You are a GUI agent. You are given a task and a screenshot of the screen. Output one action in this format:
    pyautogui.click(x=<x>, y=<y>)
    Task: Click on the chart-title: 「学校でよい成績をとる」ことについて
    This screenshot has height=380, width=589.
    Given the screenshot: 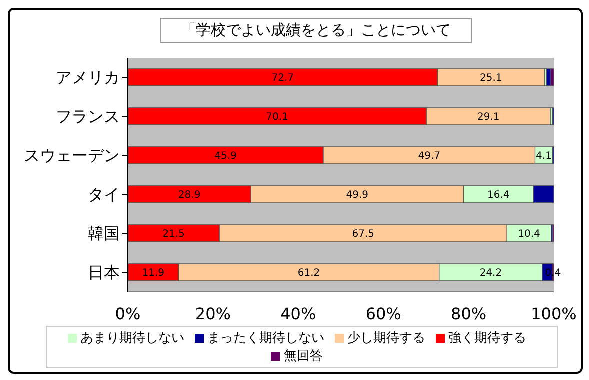 What is the action you would take?
    pyautogui.click(x=316, y=30)
    